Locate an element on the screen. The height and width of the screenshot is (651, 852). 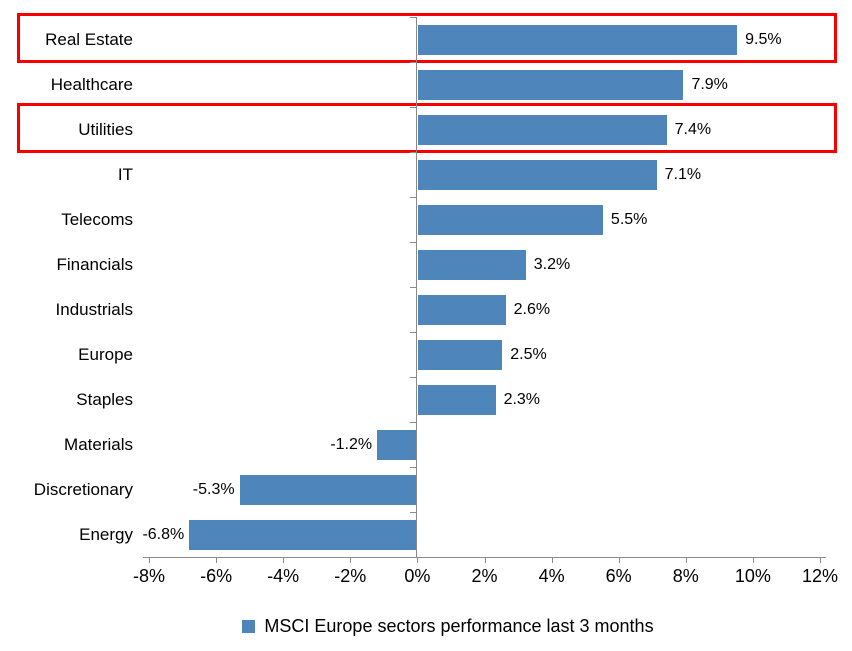
value-label: 9.5% is located at coordinates (763, 39).